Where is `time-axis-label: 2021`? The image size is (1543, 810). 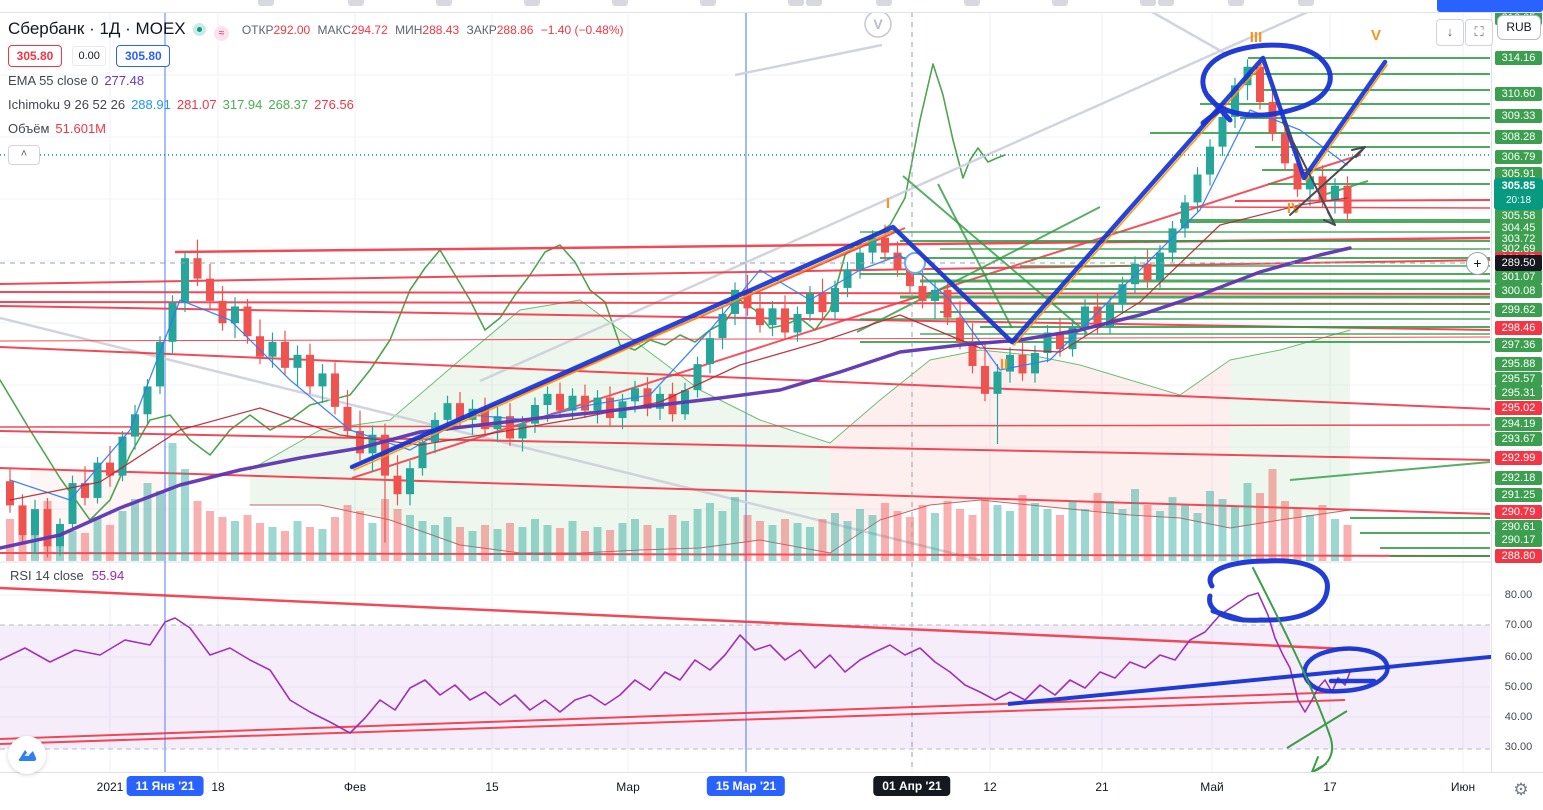
time-axis-label: 2021 is located at coordinates (110, 787).